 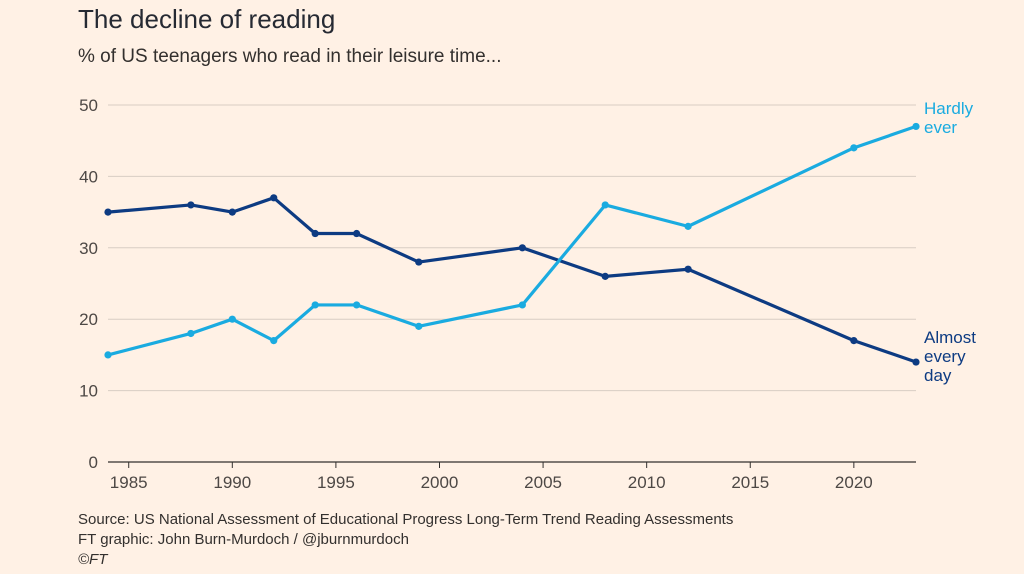 What do you see at coordinates (274, 198) in the screenshot?
I see `data-point-almost-every-day-1992` at bounding box center [274, 198].